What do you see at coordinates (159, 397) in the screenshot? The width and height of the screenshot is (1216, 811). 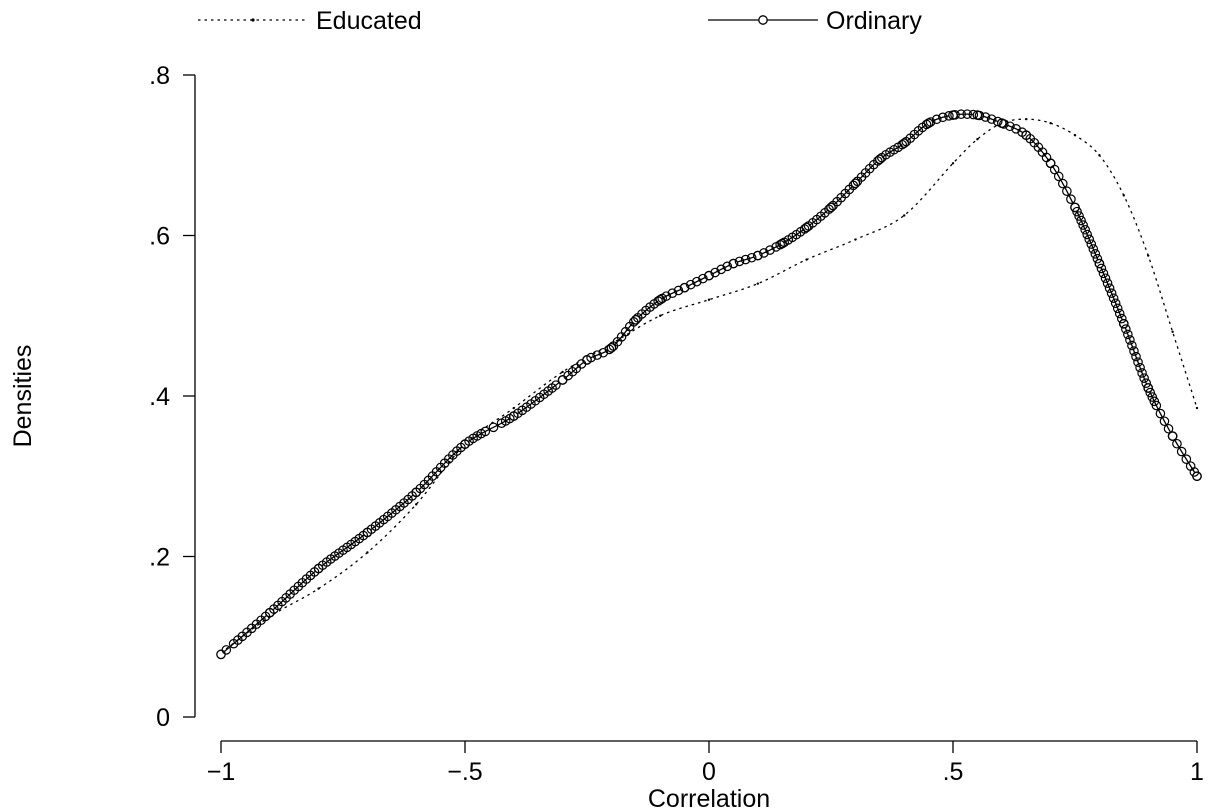 I see `y-tick-label: .4` at bounding box center [159, 397].